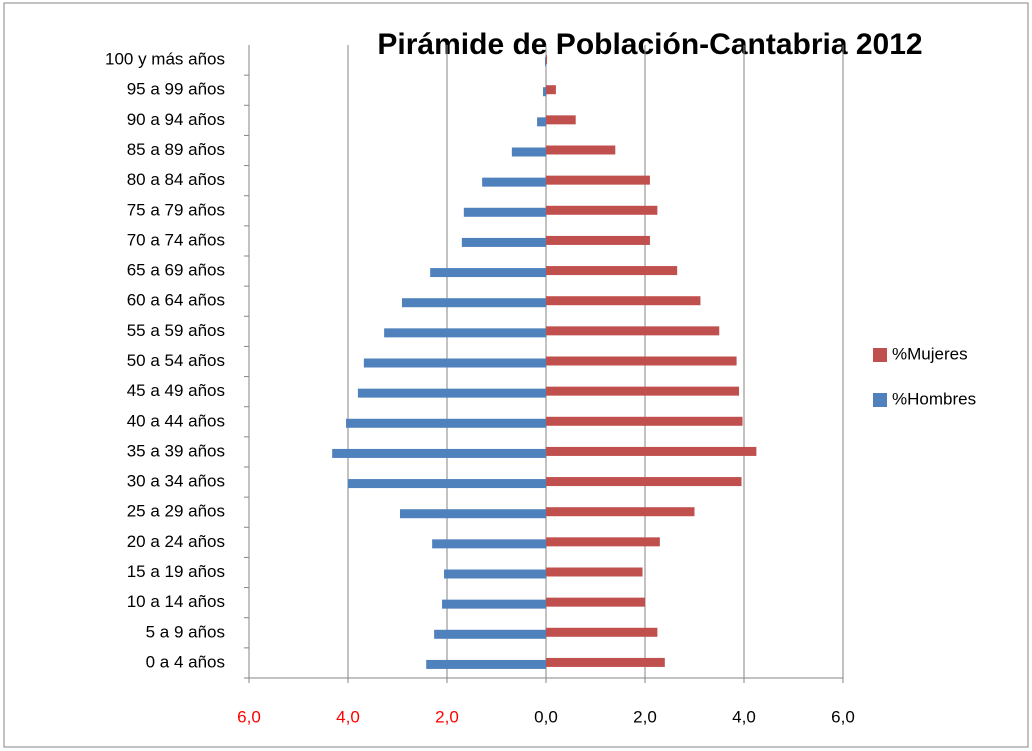 The height and width of the screenshot is (751, 1032). What do you see at coordinates (176, 209) in the screenshot?
I see `y-tick-label: 75 a 79 años` at bounding box center [176, 209].